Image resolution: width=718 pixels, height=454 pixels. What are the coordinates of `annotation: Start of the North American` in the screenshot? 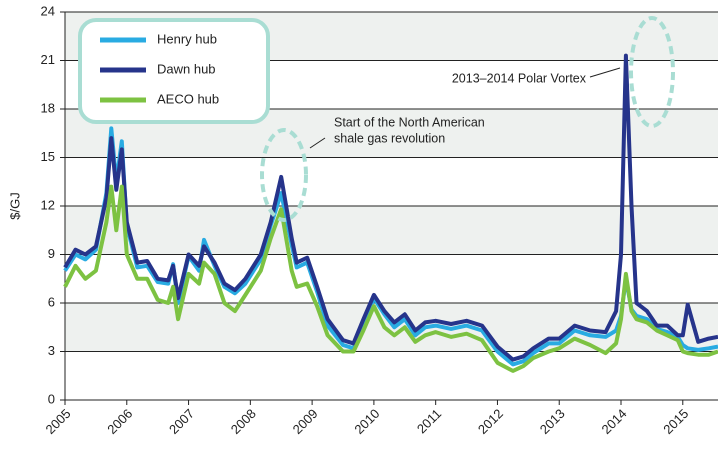 It's located at (409, 122).